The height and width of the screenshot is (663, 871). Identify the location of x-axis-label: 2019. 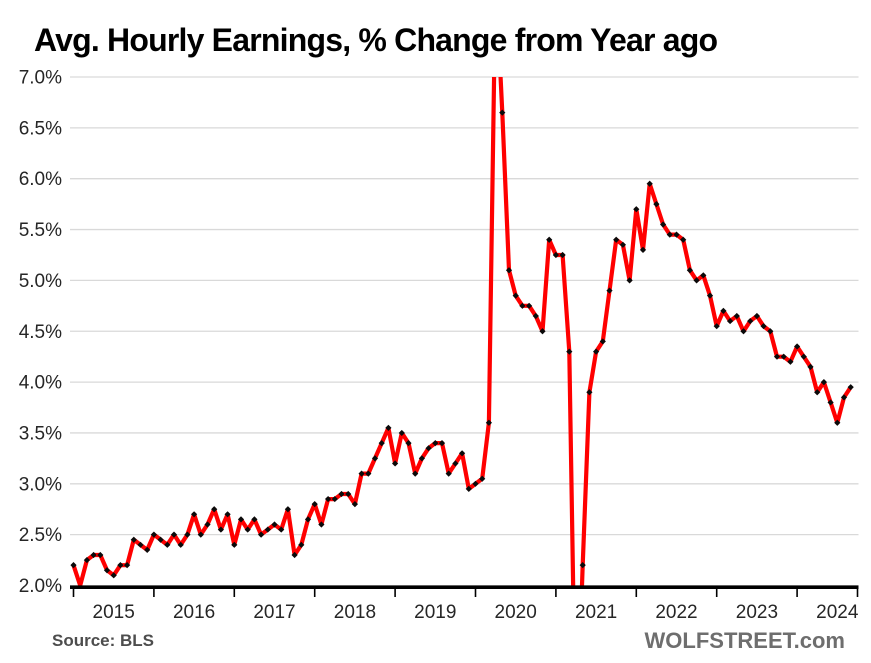
(435, 612).